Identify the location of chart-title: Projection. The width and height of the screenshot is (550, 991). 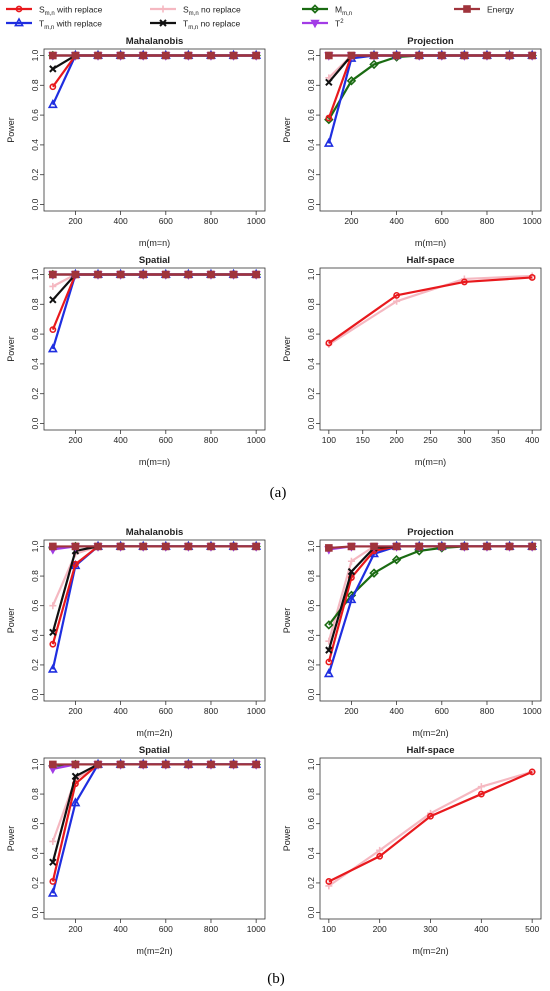
(430, 41).